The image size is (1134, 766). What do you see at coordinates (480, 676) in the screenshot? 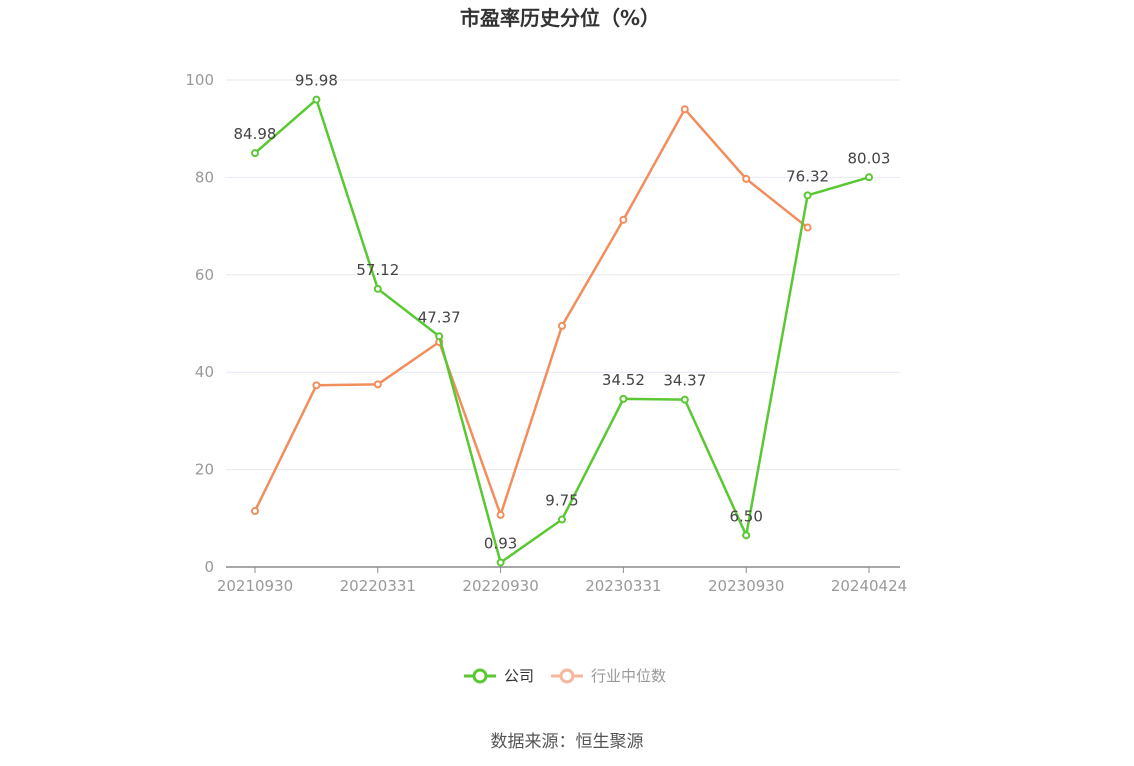
I see `legend-company-icon` at bounding box center [480, 676].